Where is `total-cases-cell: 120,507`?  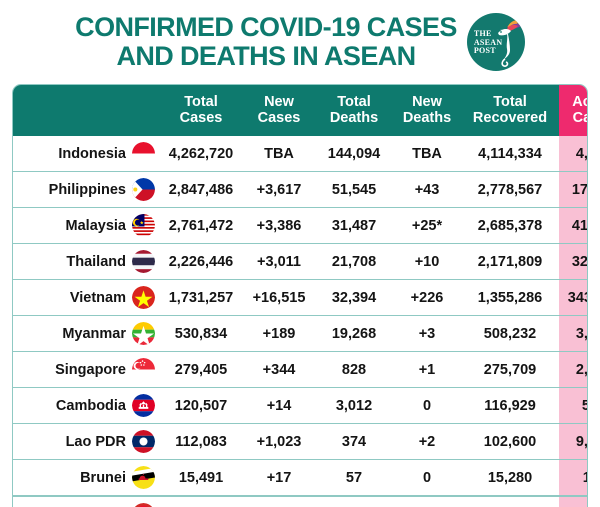
total-cases-cell: 120,507 is located at coordinates (201, 405).